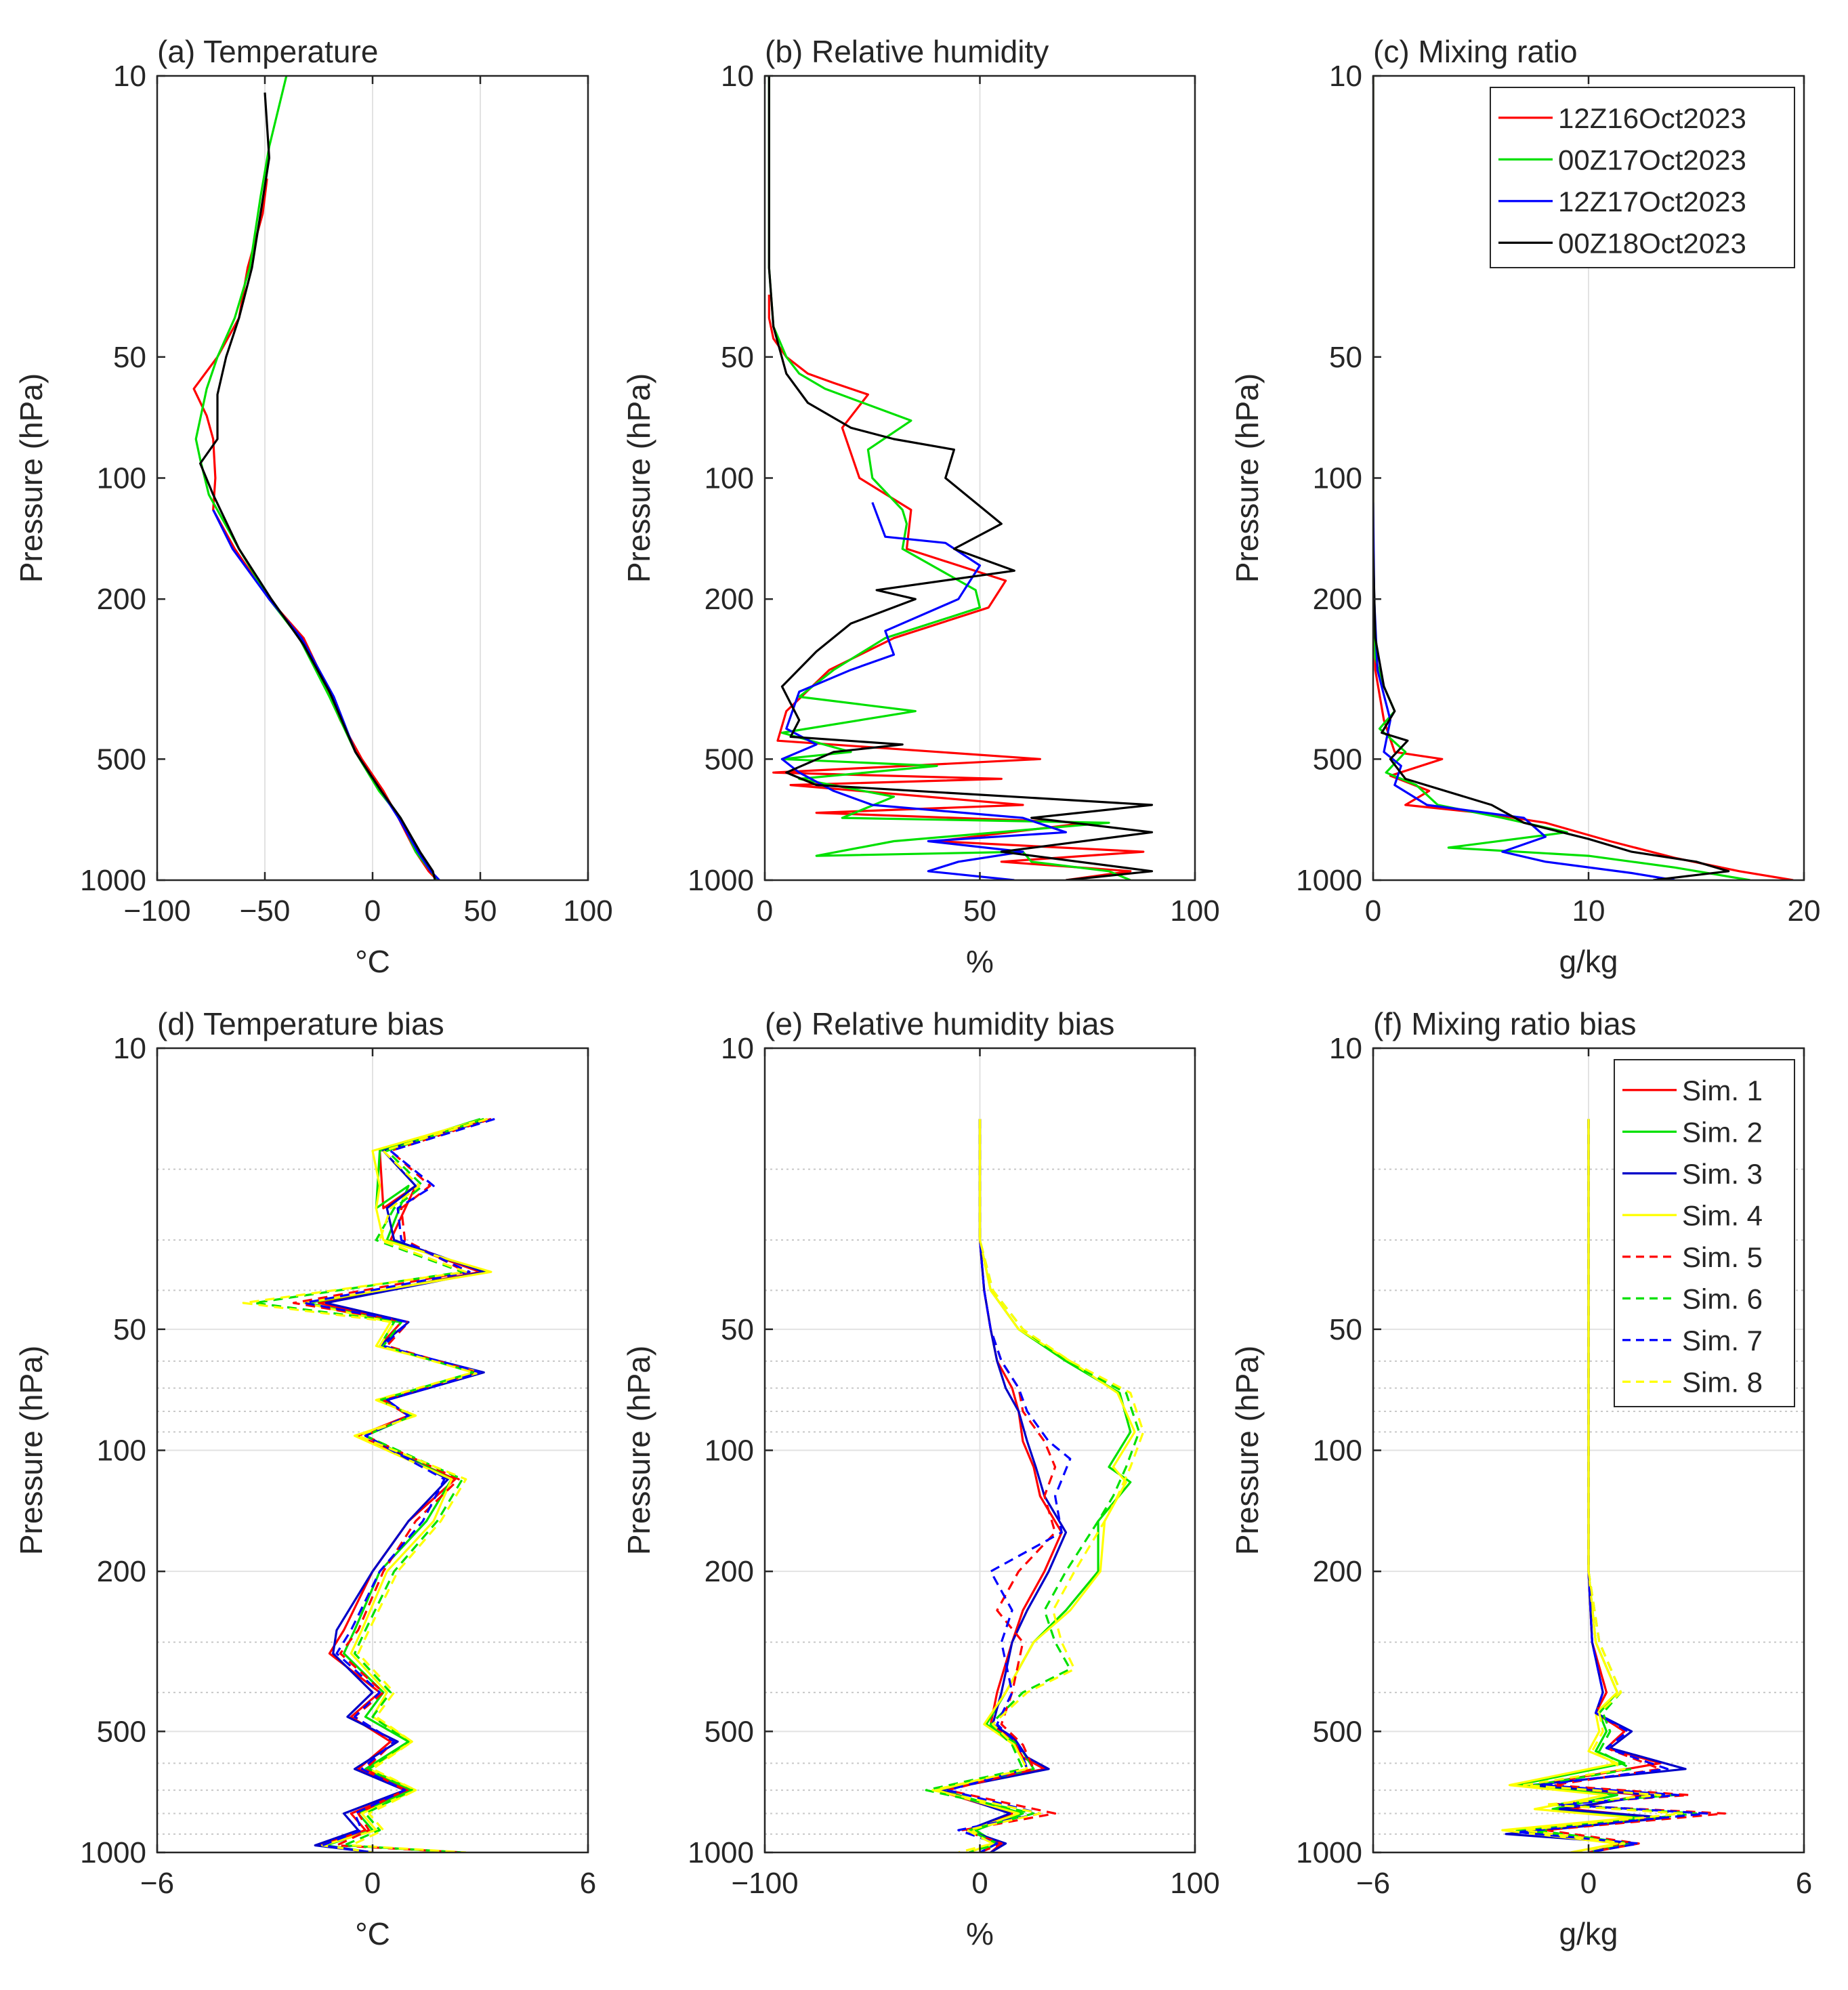 The width and height of the screenshot is (1848, 1990). I want to click on x-tick-label: 10, so click(1588, 911).